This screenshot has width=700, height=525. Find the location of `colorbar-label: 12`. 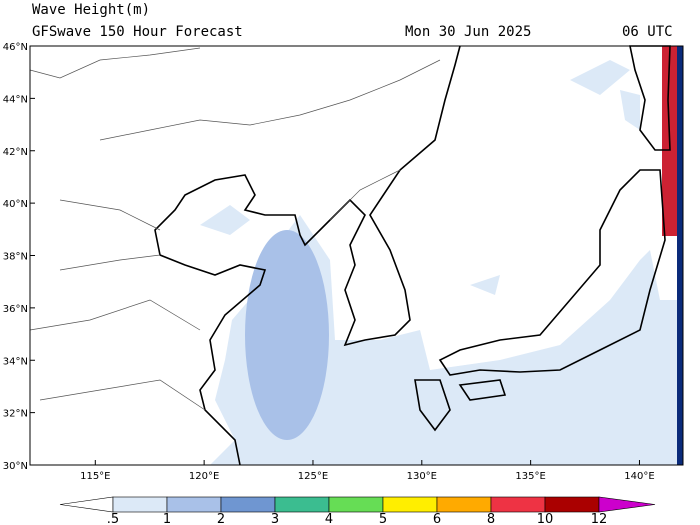

colorbar-label: 12 is located at coordinates (599, 518).